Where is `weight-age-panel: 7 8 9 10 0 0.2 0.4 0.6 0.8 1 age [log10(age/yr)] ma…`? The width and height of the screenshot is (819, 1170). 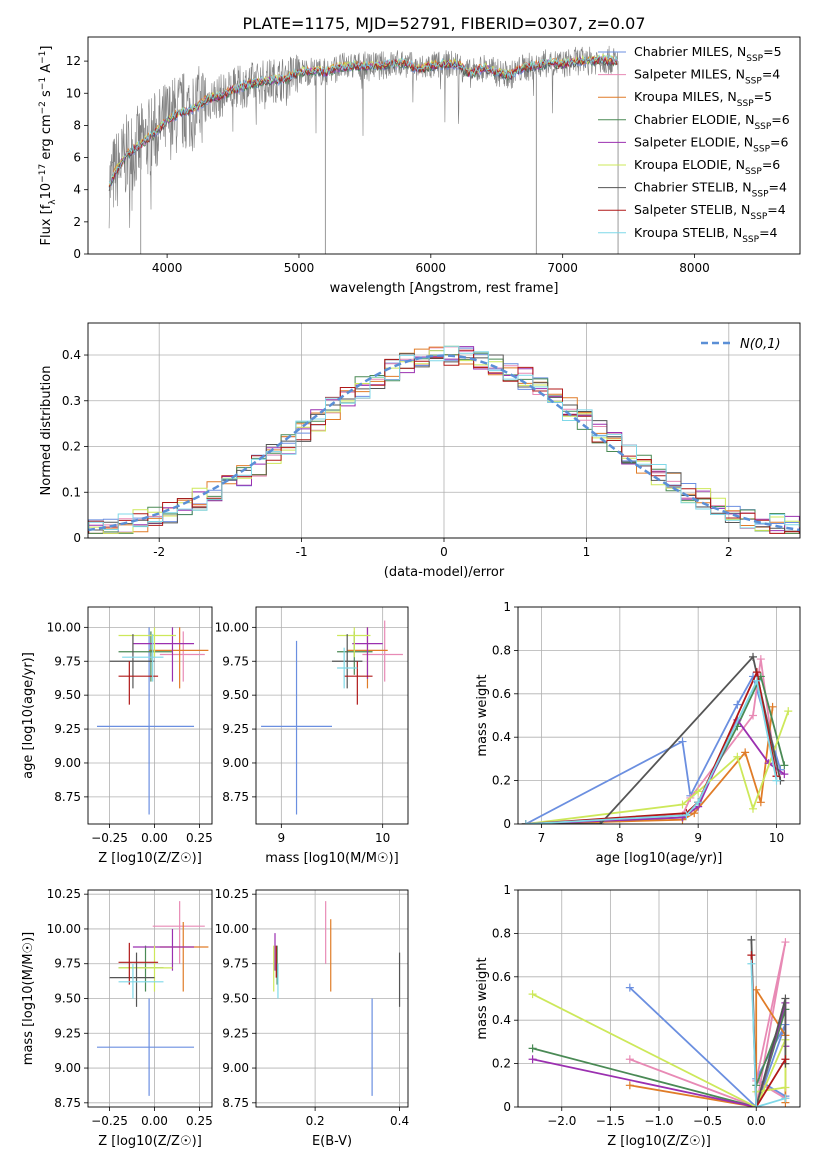
weight-age-panel: 7 8 9 10 0 0.2 0.4 0.6 0.8 1 age [log10(age/yr)] ma… is located at coordinates (638, 733).